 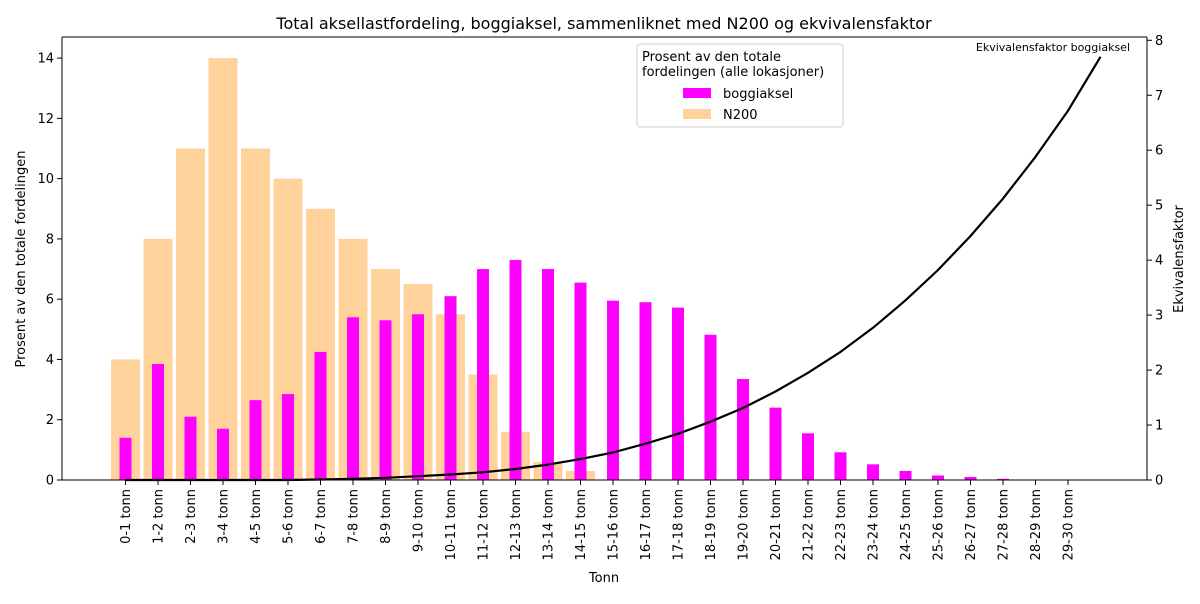 I want to click on y-tick-label: 12, so click(x=45, y=119).